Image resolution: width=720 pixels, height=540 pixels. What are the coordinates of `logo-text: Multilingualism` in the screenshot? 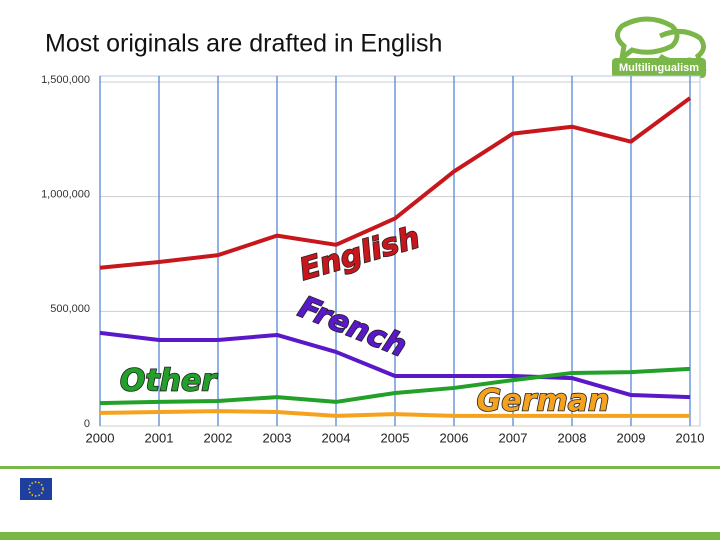 It's located at (659, 68).